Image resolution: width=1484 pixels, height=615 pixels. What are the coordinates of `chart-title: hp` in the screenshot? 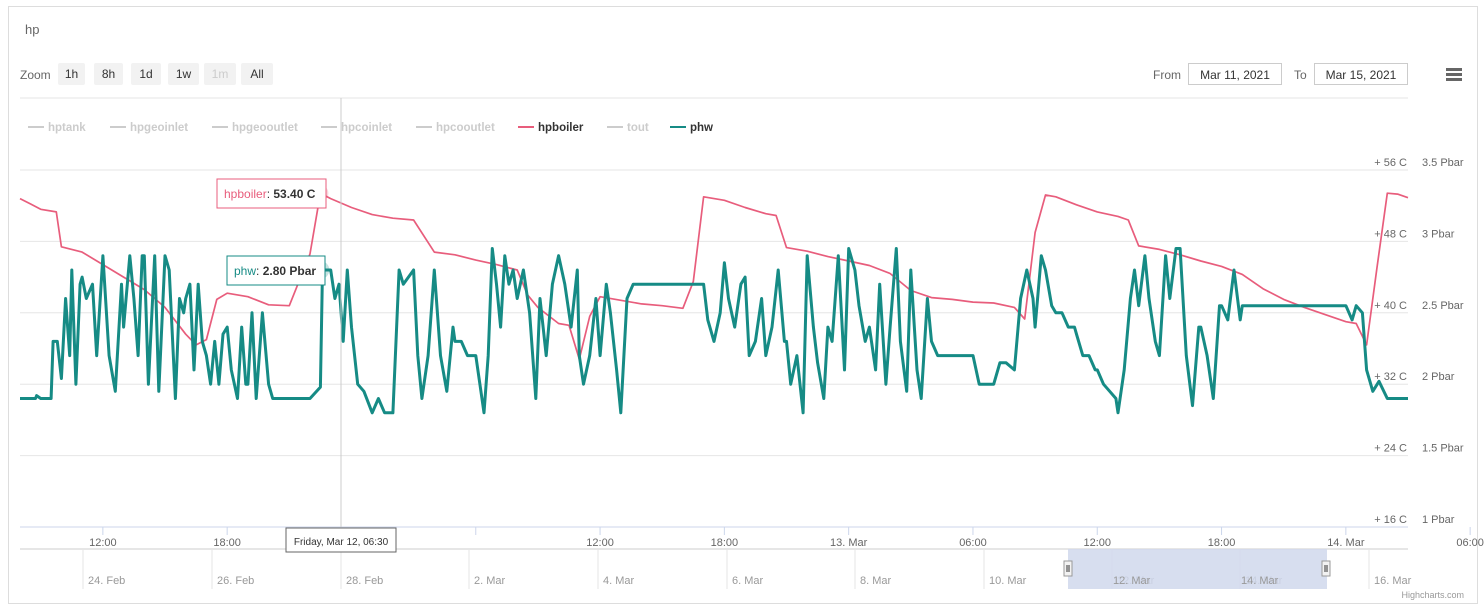 It's located at (32, 29).